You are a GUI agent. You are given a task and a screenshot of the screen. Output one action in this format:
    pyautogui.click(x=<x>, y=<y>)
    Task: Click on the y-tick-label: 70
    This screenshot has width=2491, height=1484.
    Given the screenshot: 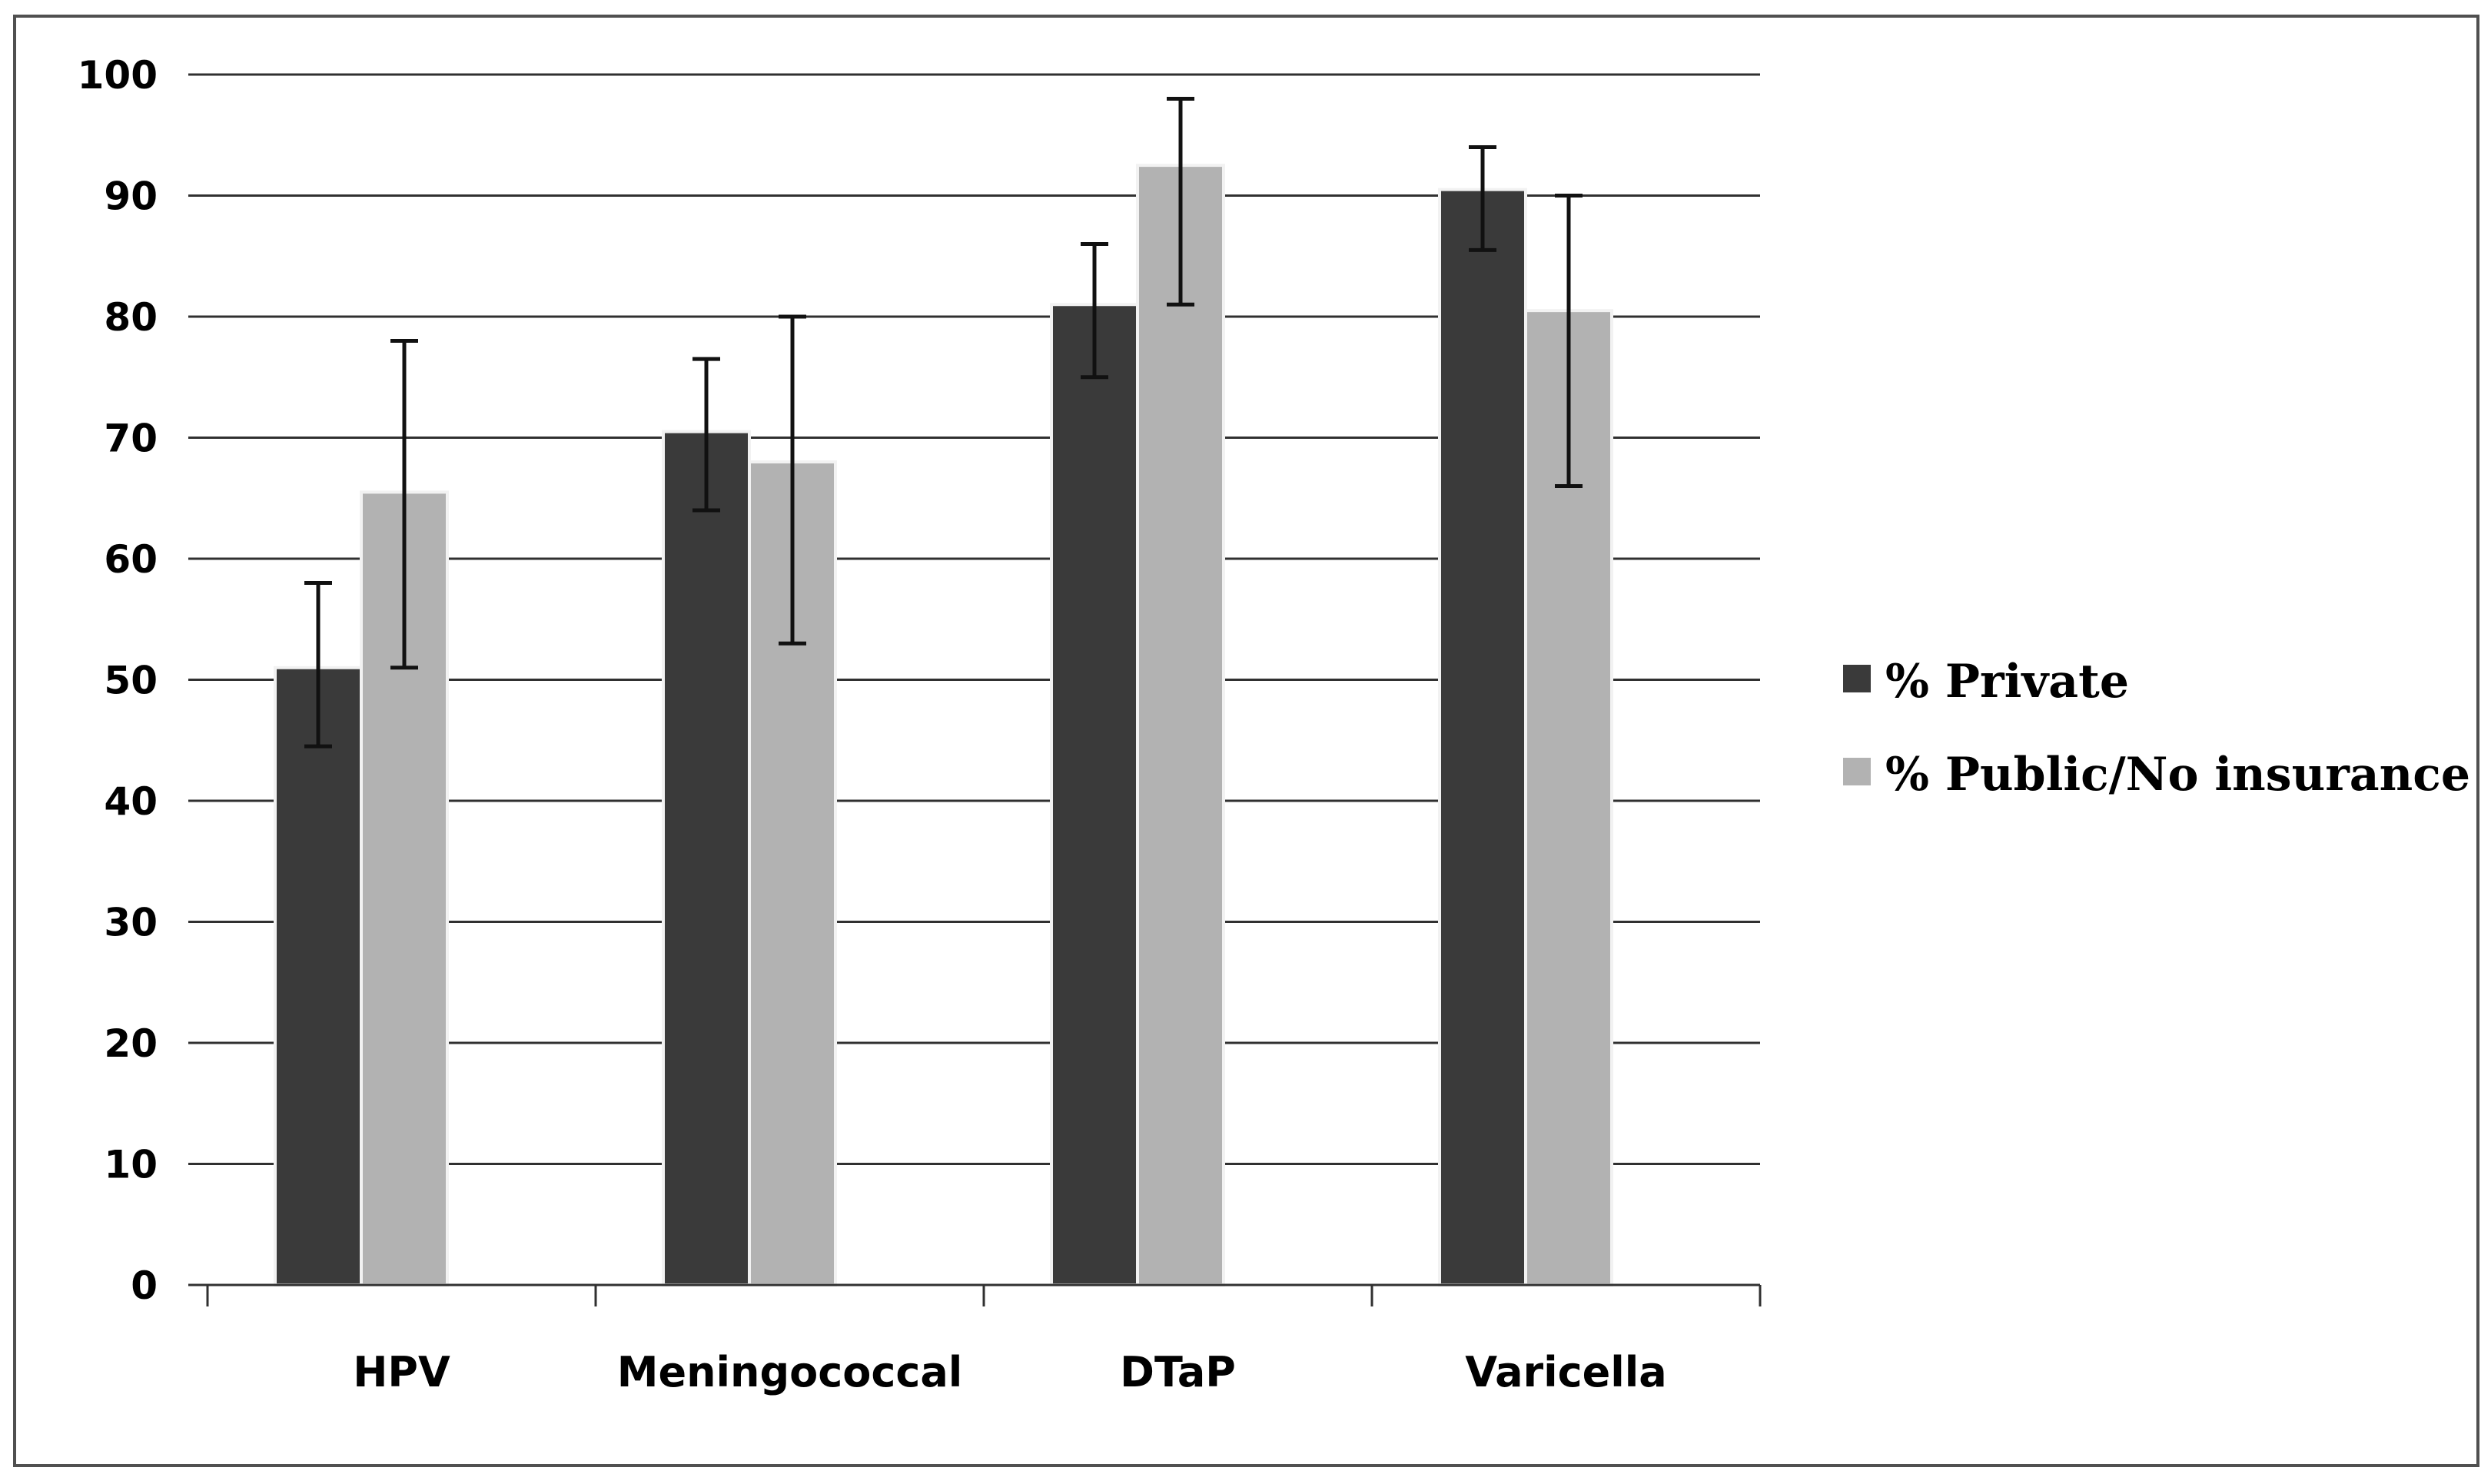 What is the action you would take?
    pyautogui.click(x=131, y=439)
    